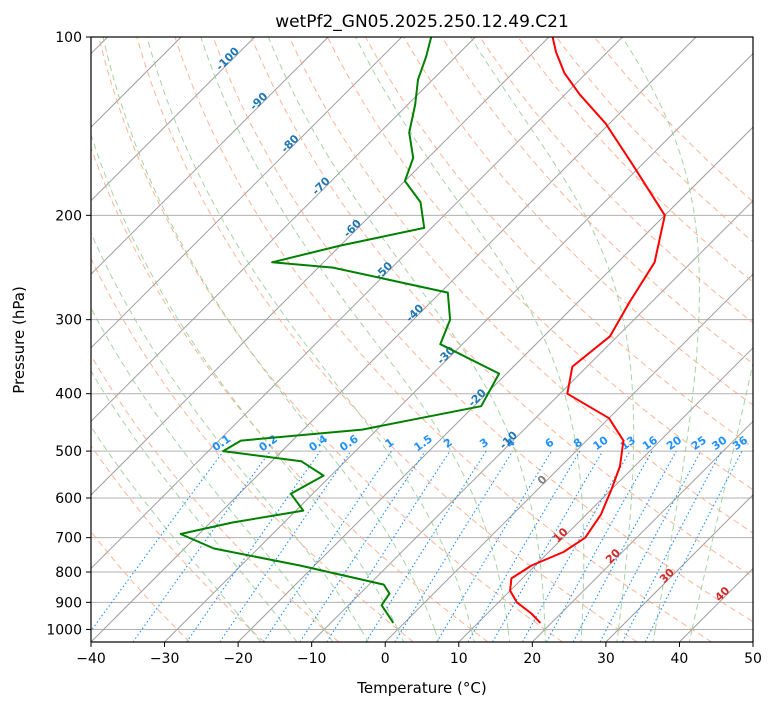 The width and height of the screenshot is (775, 708). I want to click on x-tick-label: −30, so click(165, 659).